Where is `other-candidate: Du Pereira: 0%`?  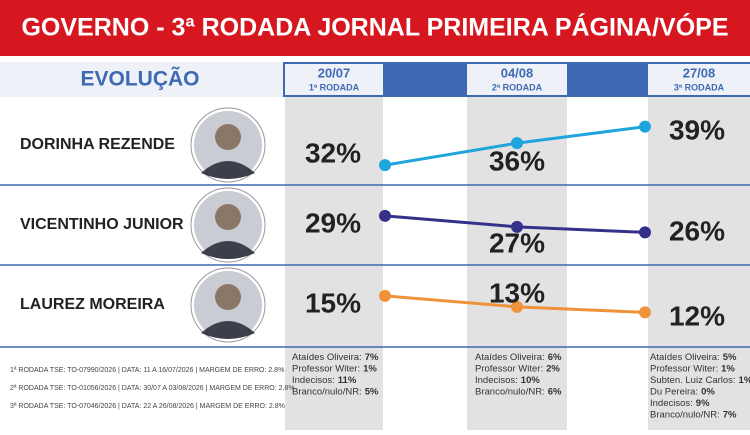 other-candidate: Du Pereira: 0% is located at coordinates (682, 391).